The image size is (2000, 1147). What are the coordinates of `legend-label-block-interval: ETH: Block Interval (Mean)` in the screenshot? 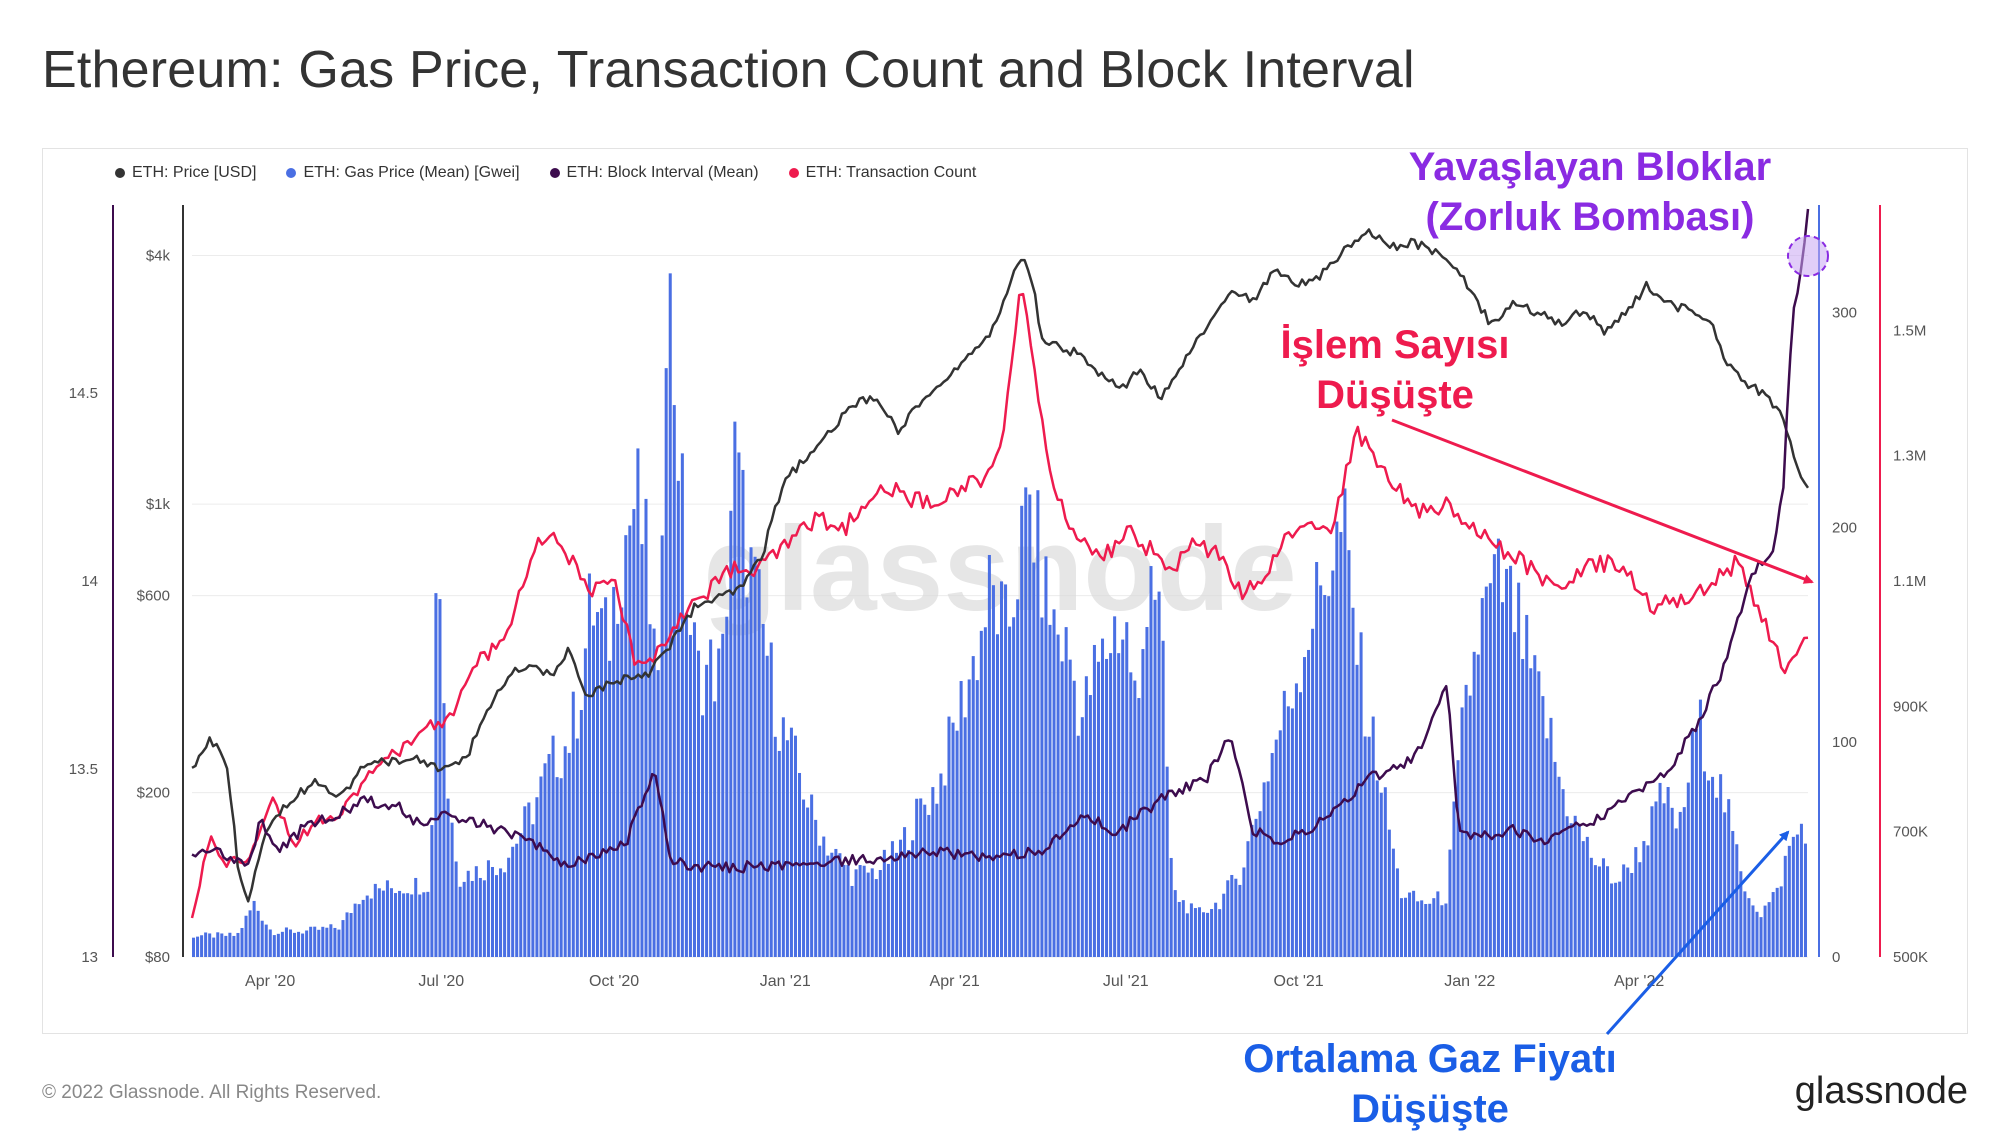 It's located at (662, 172).